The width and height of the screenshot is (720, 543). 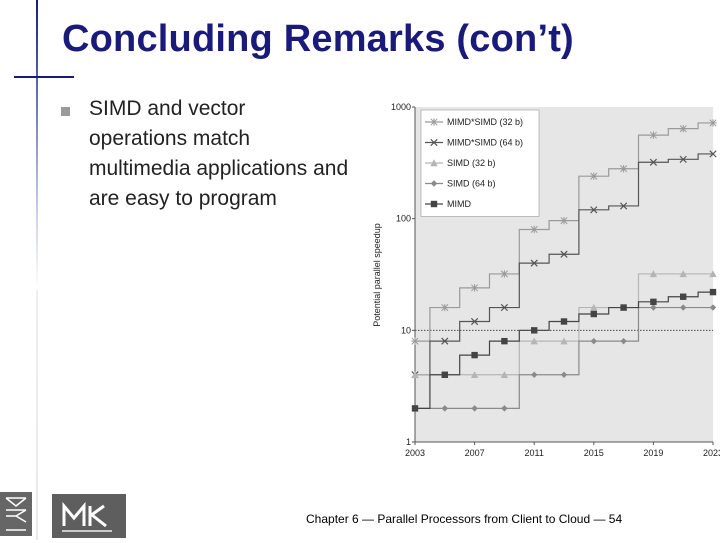 What do you see at coordinates (403, 219) in the screenshot?
I see `y-tick-label: 100` at bounding box center [403, 219].